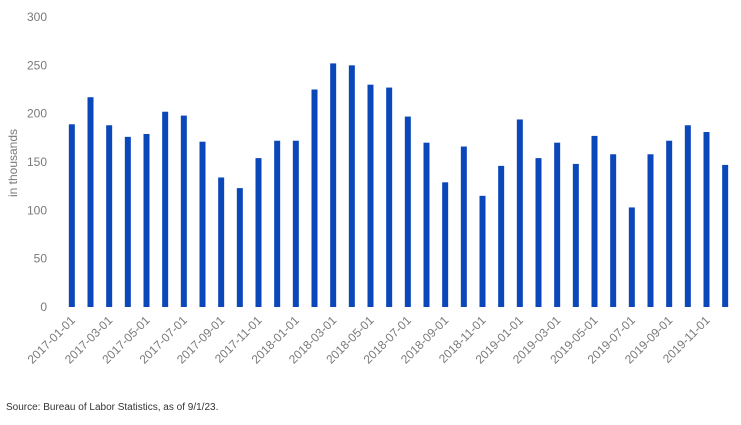 Image resolution: width=741 pixels, height=425 pixels. Describe the element at coordinates (41, 259) in the screenshot. I see `y-tick-label: 50` at that location.